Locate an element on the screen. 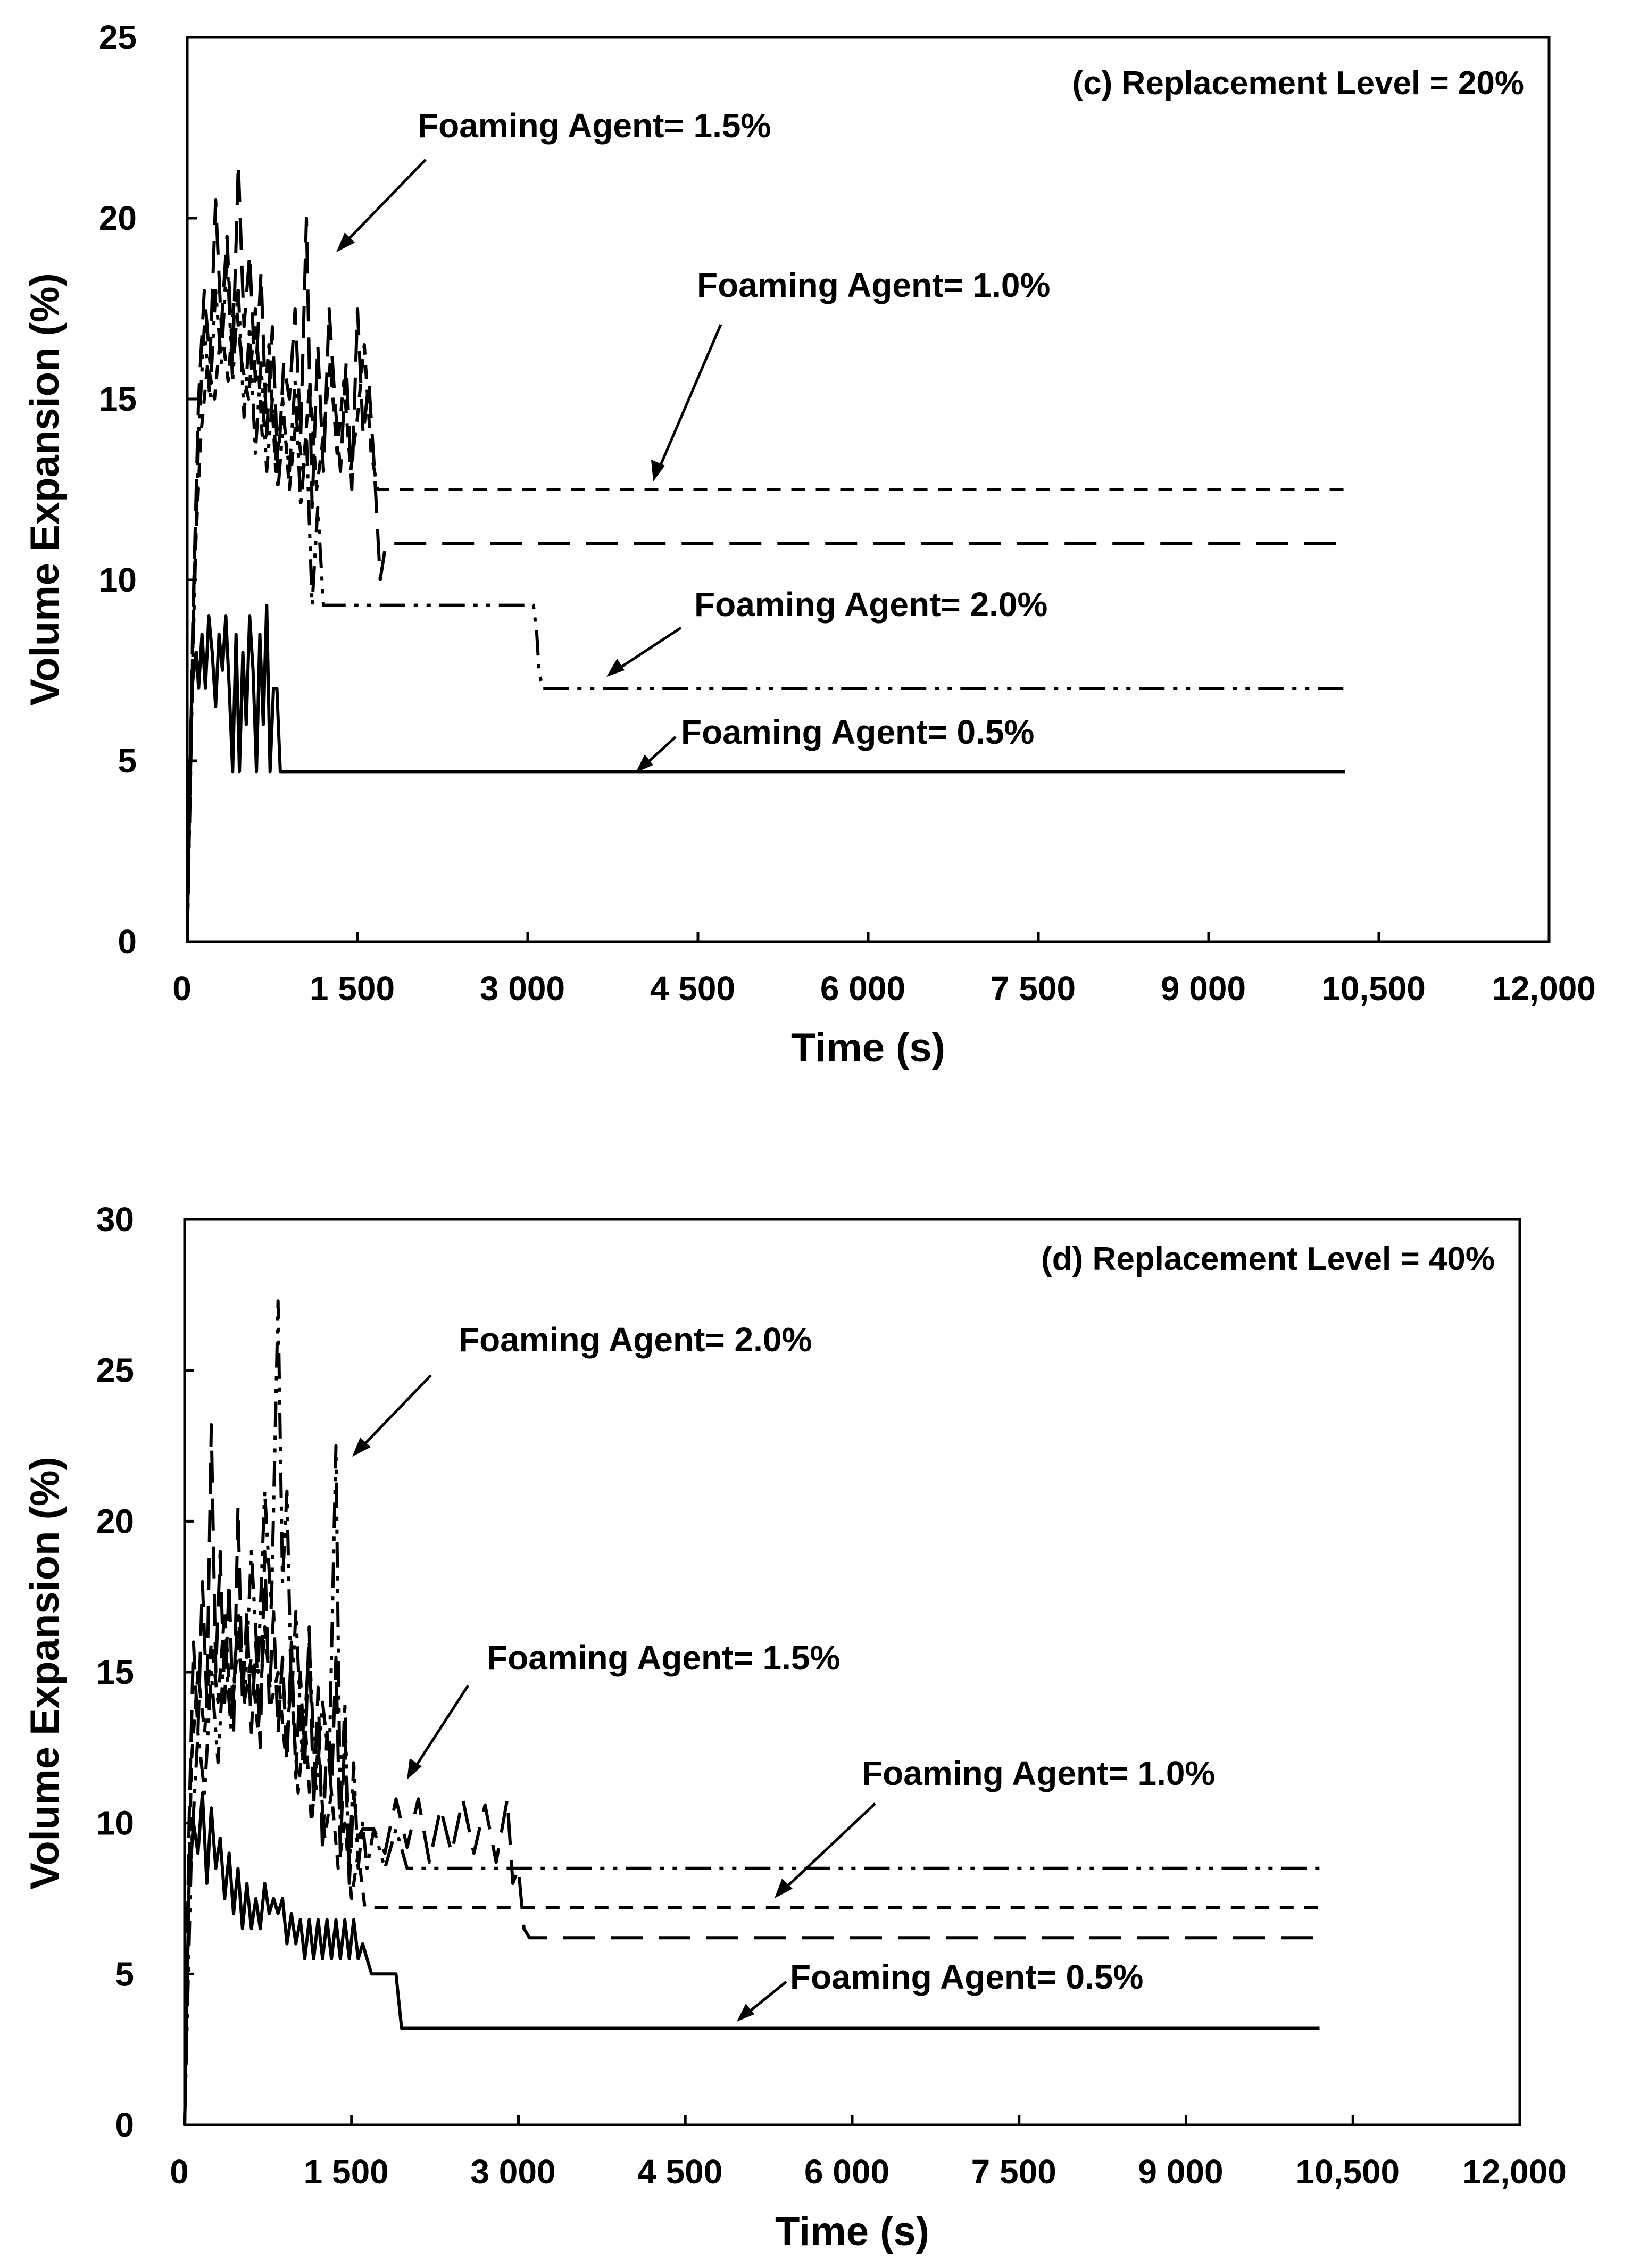 This screenshot has width=1631, height=2268. y-axis-title-d: Volume Expansion (%) is located at coordinates (45, 1673).